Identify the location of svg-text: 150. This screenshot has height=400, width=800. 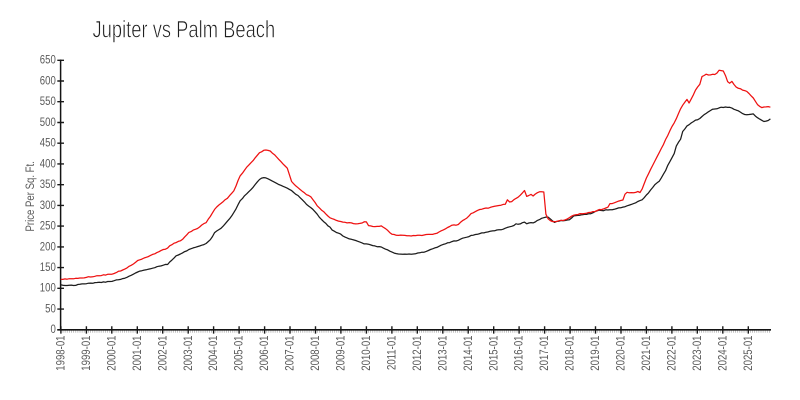
(48, 267).